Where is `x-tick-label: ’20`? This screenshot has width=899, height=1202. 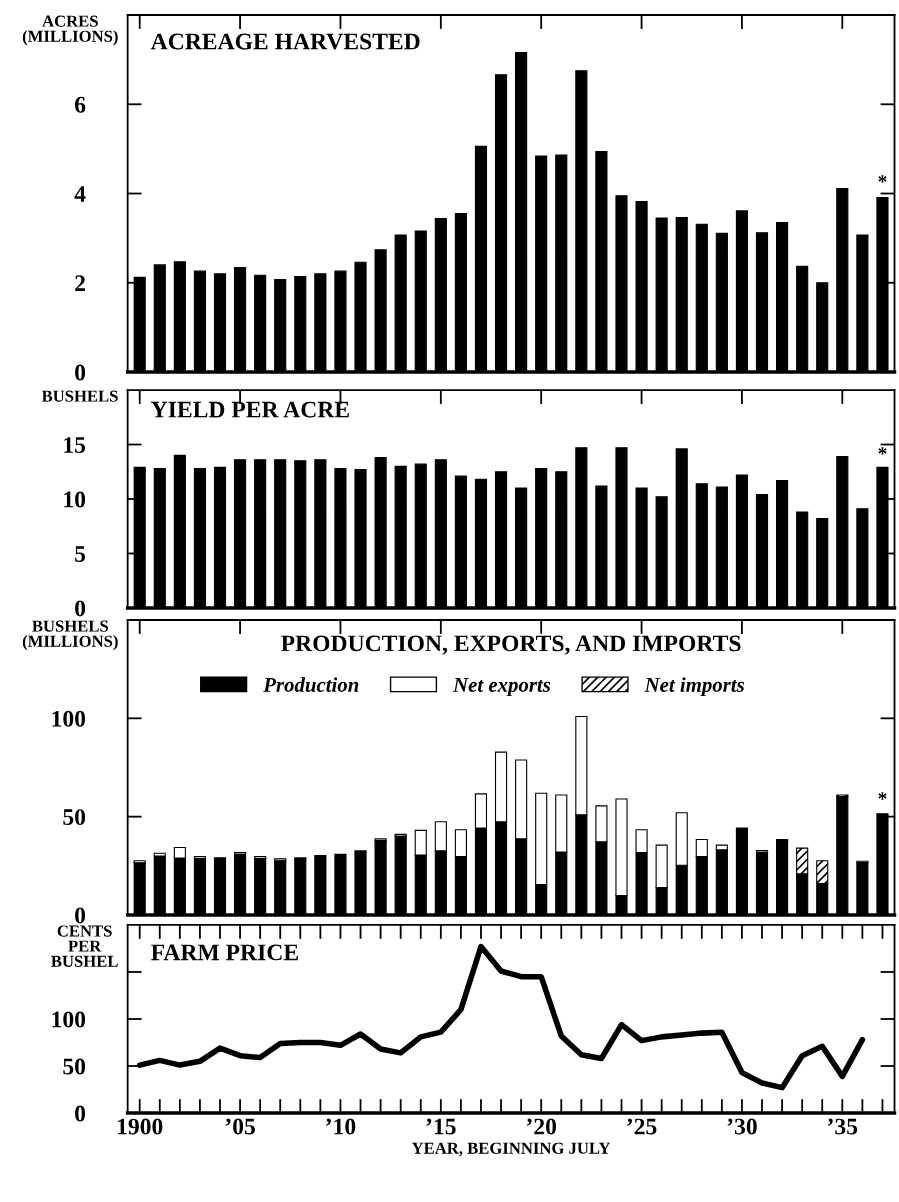
x-tick-label: ’20 is located at coordinates (541, 1126).